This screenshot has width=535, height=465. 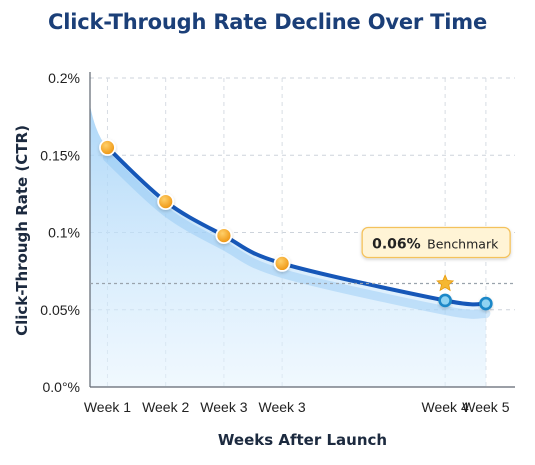 I want to click on y-axis-title: Click-Through Rate (CTR), so click(x=22, y=230).